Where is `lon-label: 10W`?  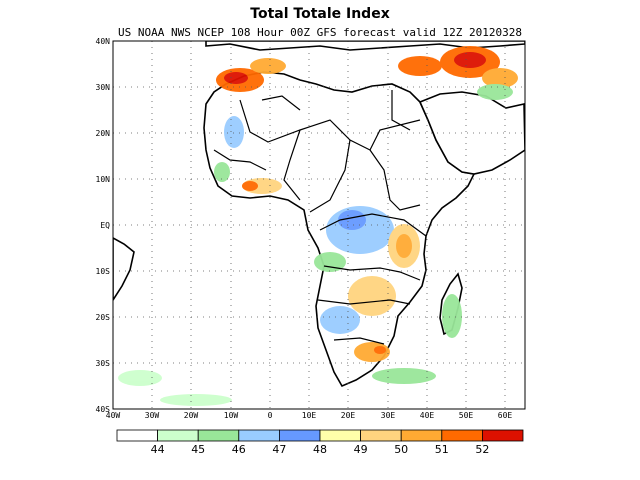 lon-label: 10W is located at coordinates (231, 415).